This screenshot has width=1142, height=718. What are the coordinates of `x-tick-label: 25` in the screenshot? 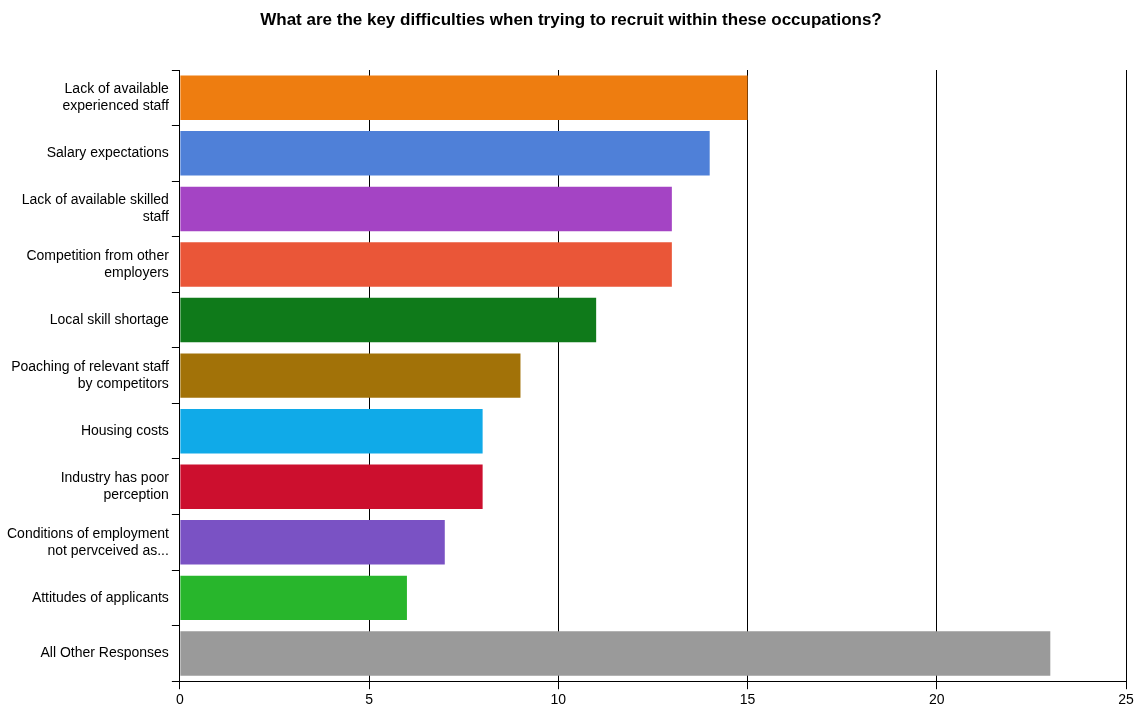 It's located at (1126, 699).